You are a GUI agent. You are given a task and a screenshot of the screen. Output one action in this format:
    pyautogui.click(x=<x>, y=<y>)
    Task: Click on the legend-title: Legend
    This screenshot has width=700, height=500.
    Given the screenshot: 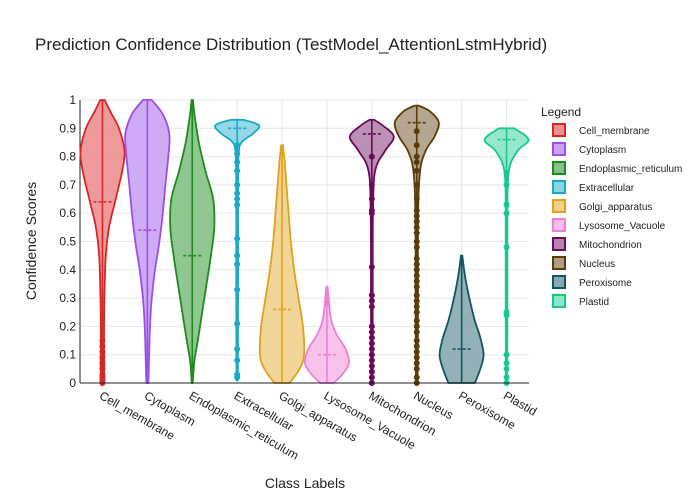 What is the action you would take?
    pyautogui.click(x=561, y=112)
    